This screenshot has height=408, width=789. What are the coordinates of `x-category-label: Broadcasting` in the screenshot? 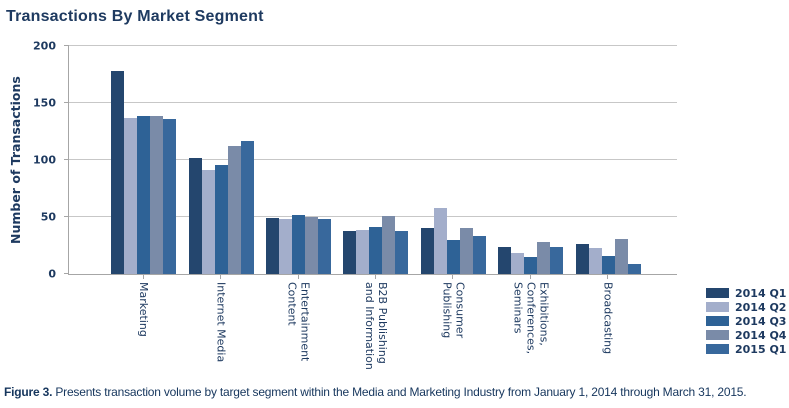 It's located at (608, 318).